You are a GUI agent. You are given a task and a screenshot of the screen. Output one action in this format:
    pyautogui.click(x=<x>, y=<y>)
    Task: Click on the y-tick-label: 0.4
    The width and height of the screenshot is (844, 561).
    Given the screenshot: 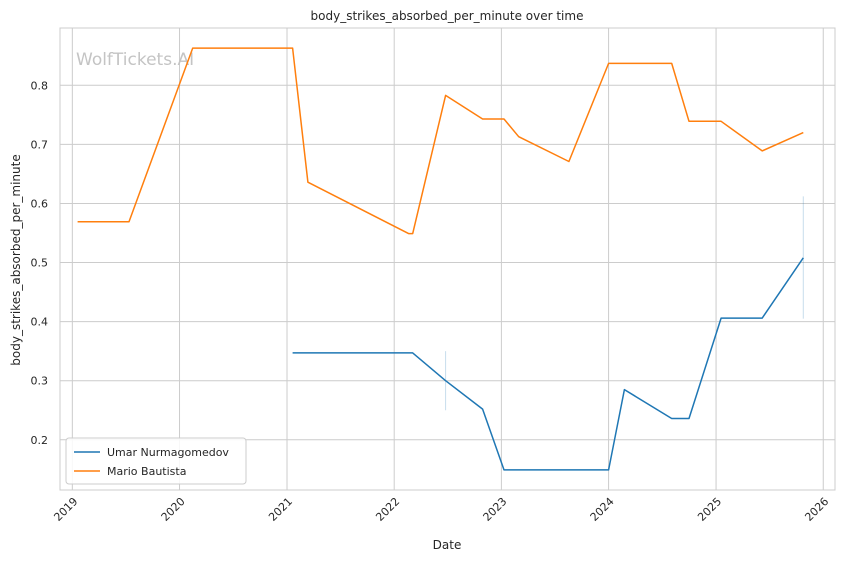 What is the action you would take?
    pyautogui.click(x=40, y=322)
    